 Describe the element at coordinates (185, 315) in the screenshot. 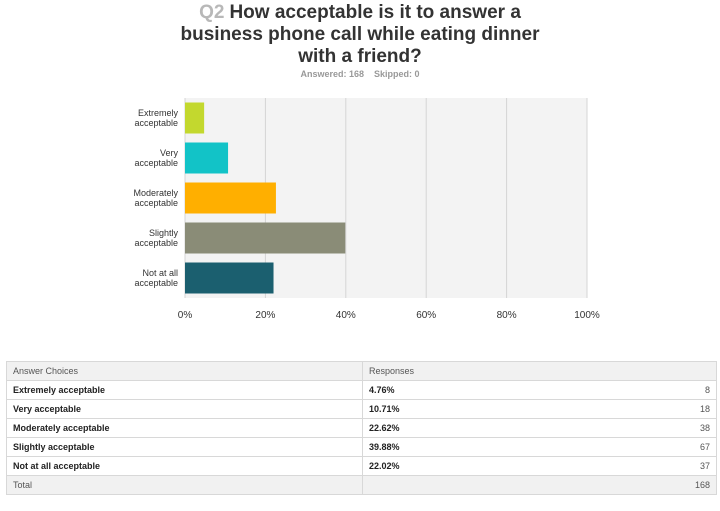

I see `x-tick-label: 0%` at that location.